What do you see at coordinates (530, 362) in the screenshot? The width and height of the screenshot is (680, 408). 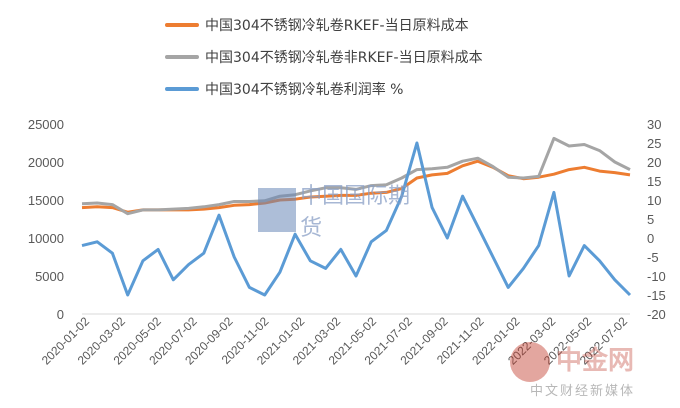 I see `corner-logo-icon` at bounding box center [530, 362].